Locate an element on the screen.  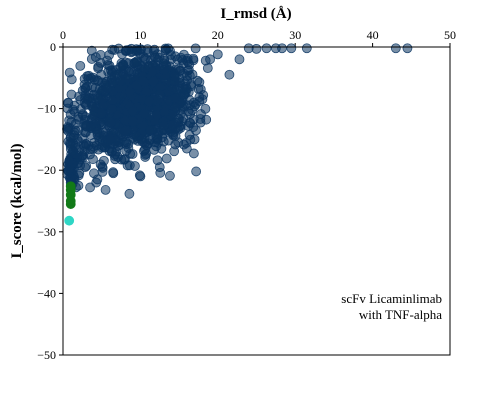
x-tick-label: 40 is located at coordinates (373, 35).